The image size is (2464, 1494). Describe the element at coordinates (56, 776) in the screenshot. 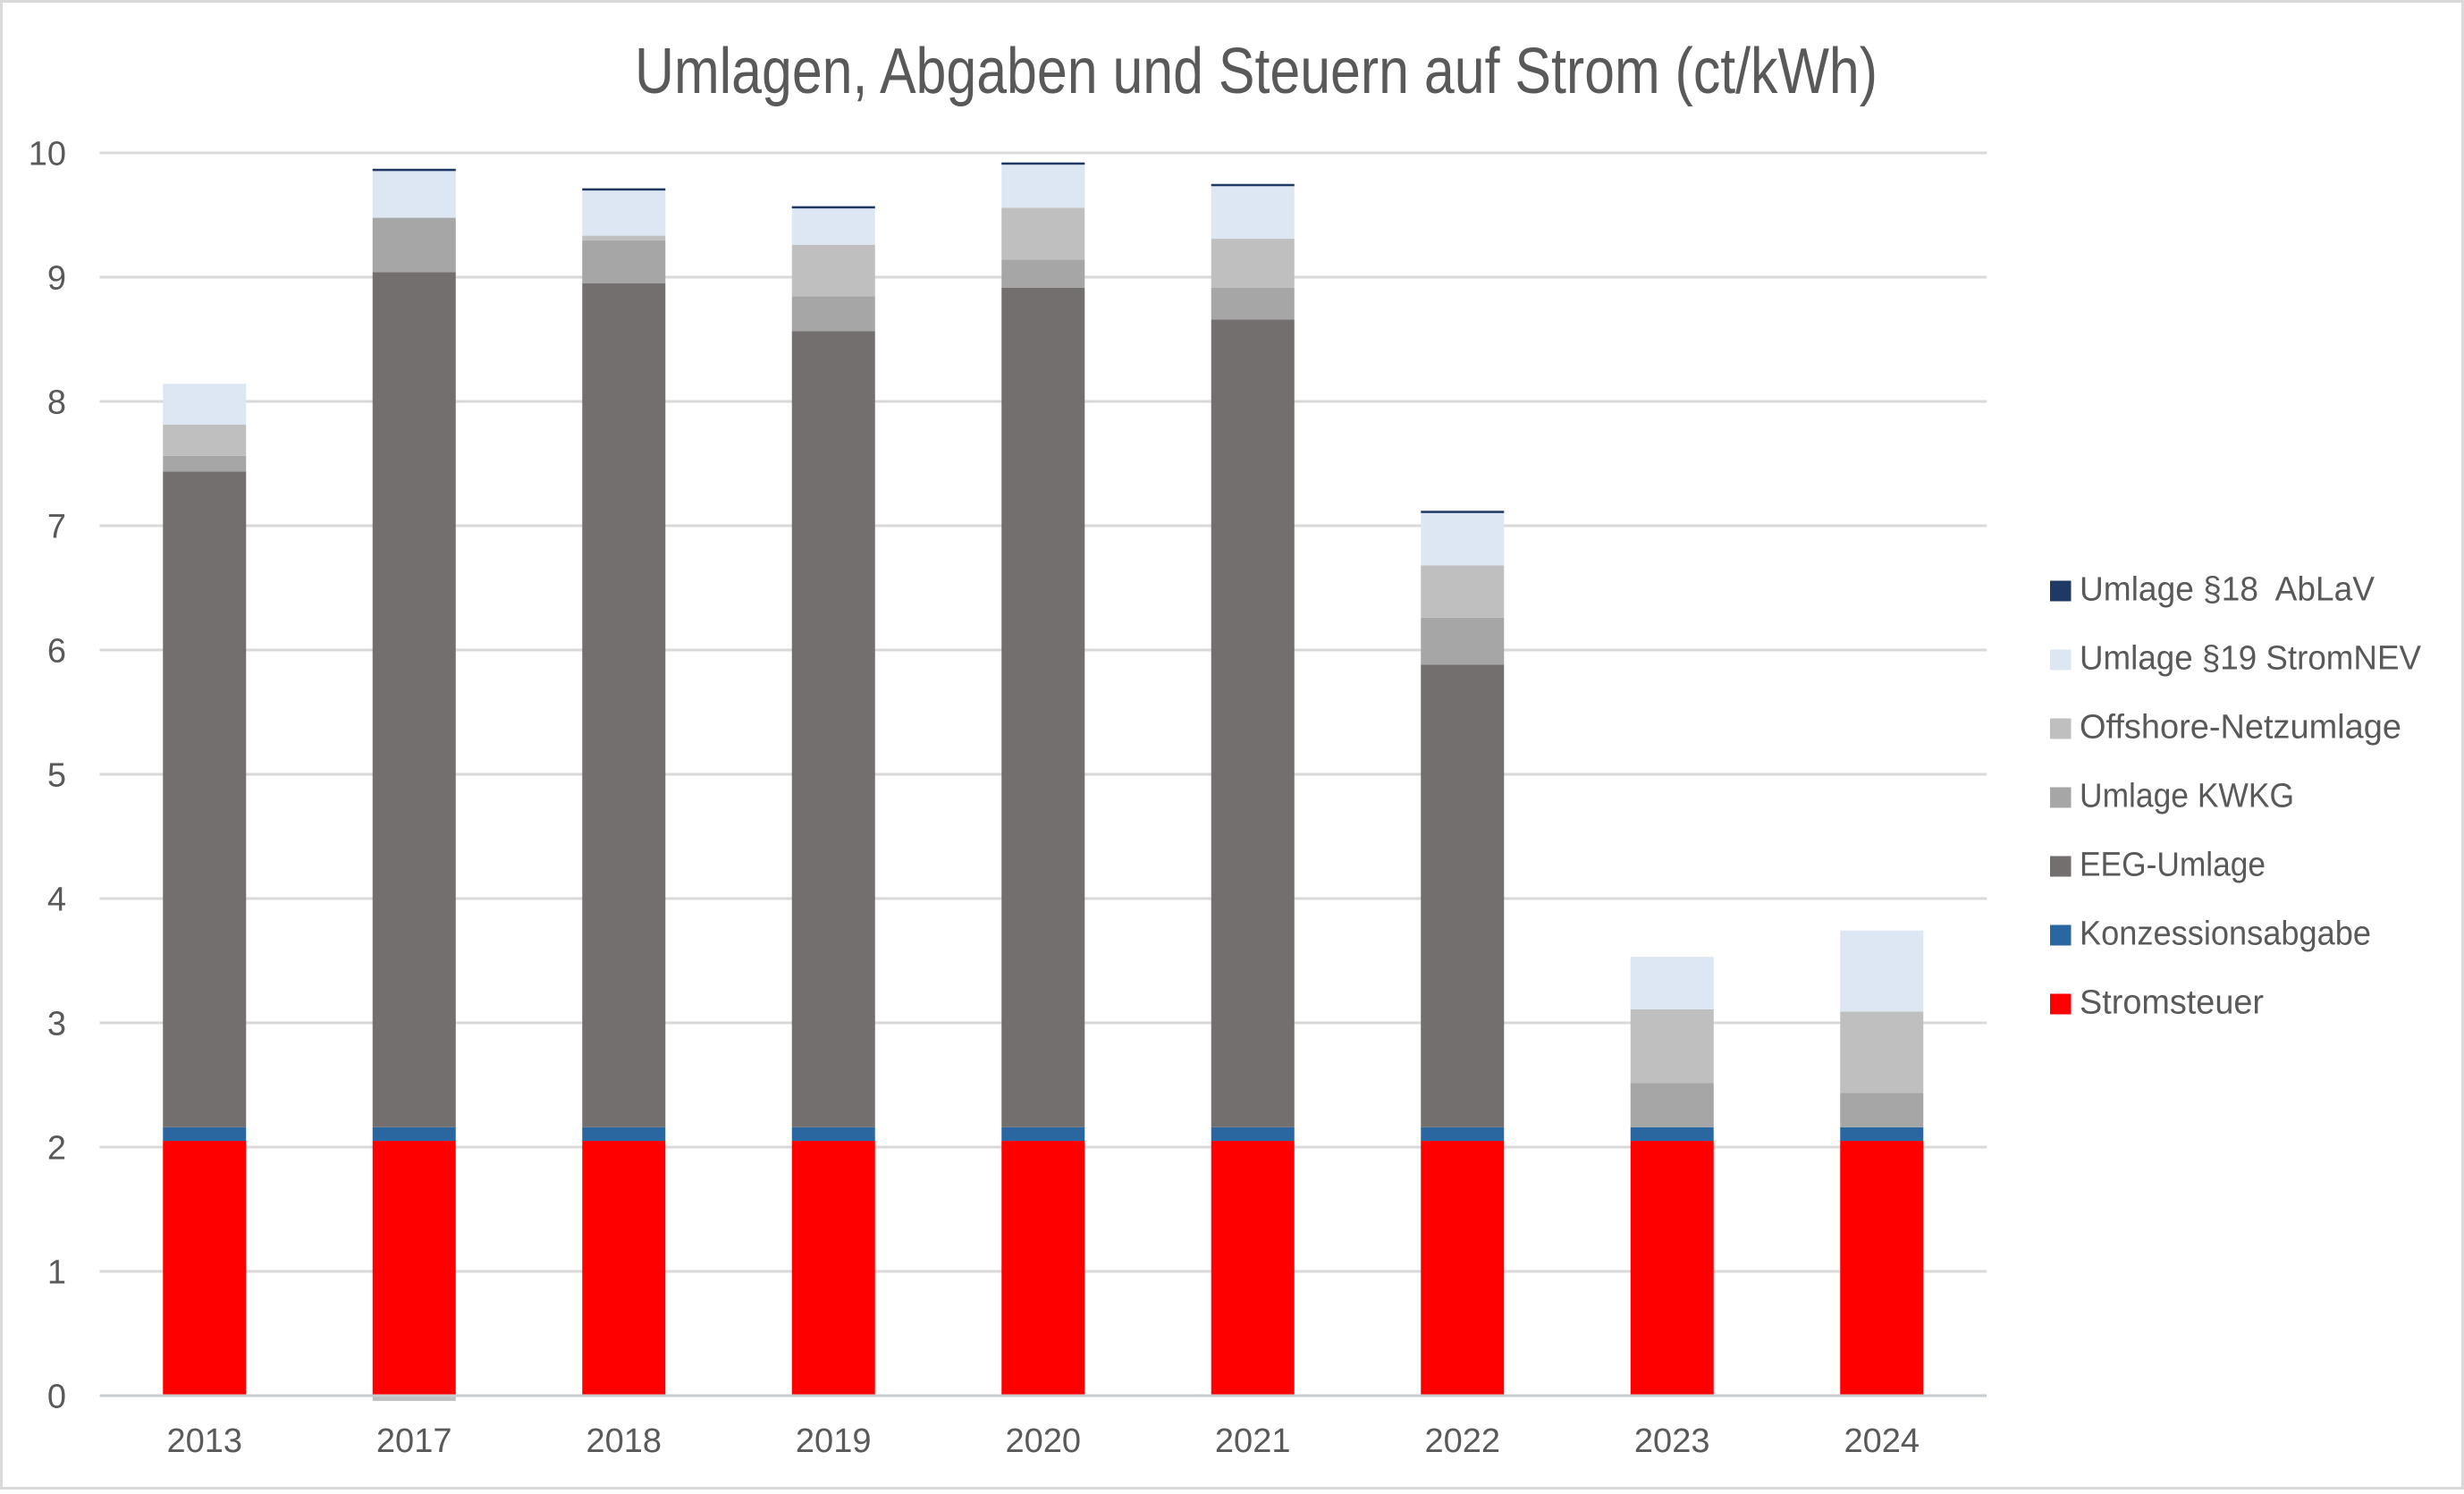

I see `svg-text: 5` at that location.